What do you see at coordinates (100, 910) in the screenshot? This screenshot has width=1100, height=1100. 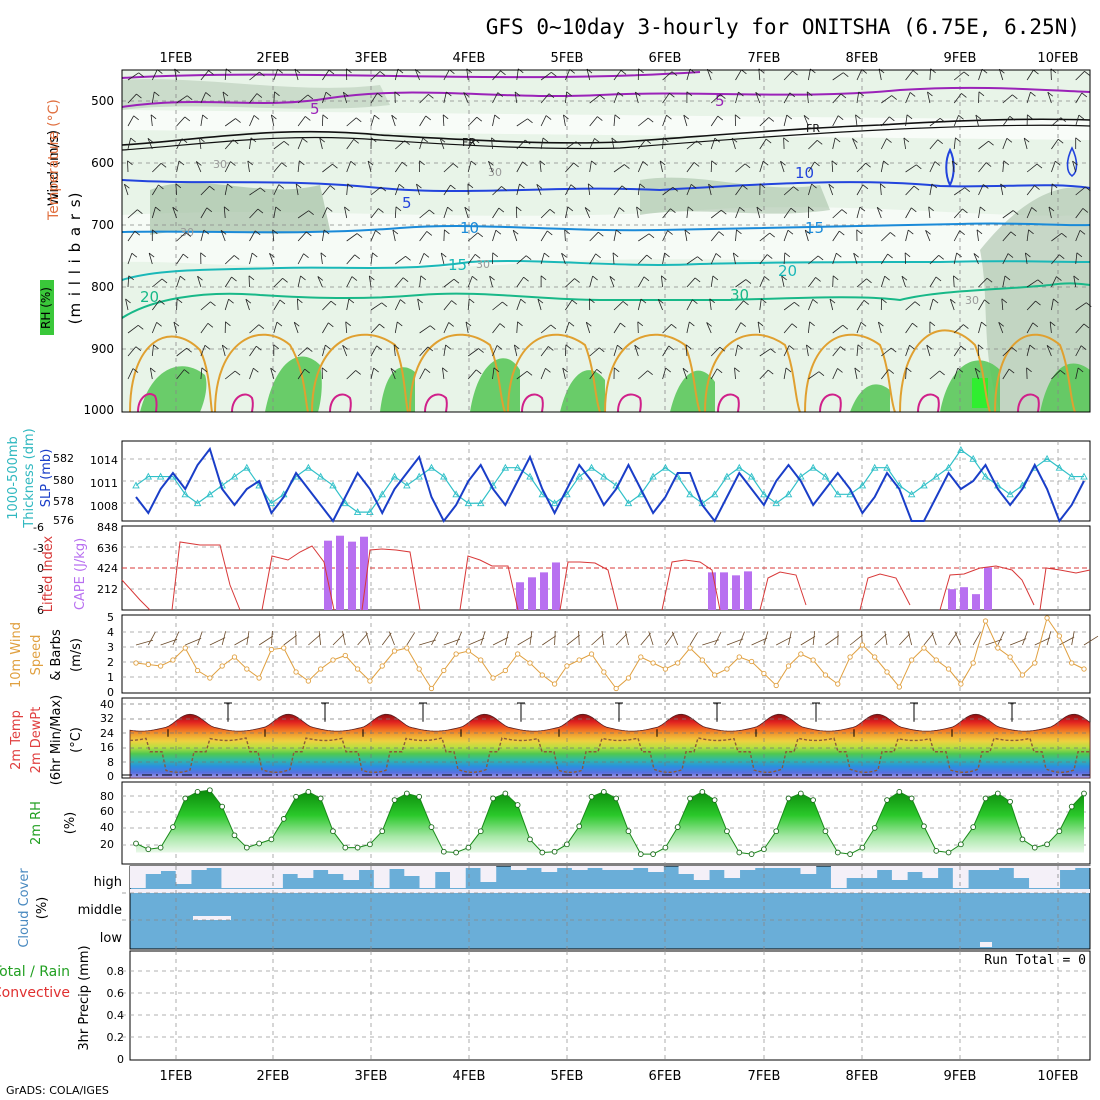 I see `cloud-level-label: middle` at bounding box center [100, 910].